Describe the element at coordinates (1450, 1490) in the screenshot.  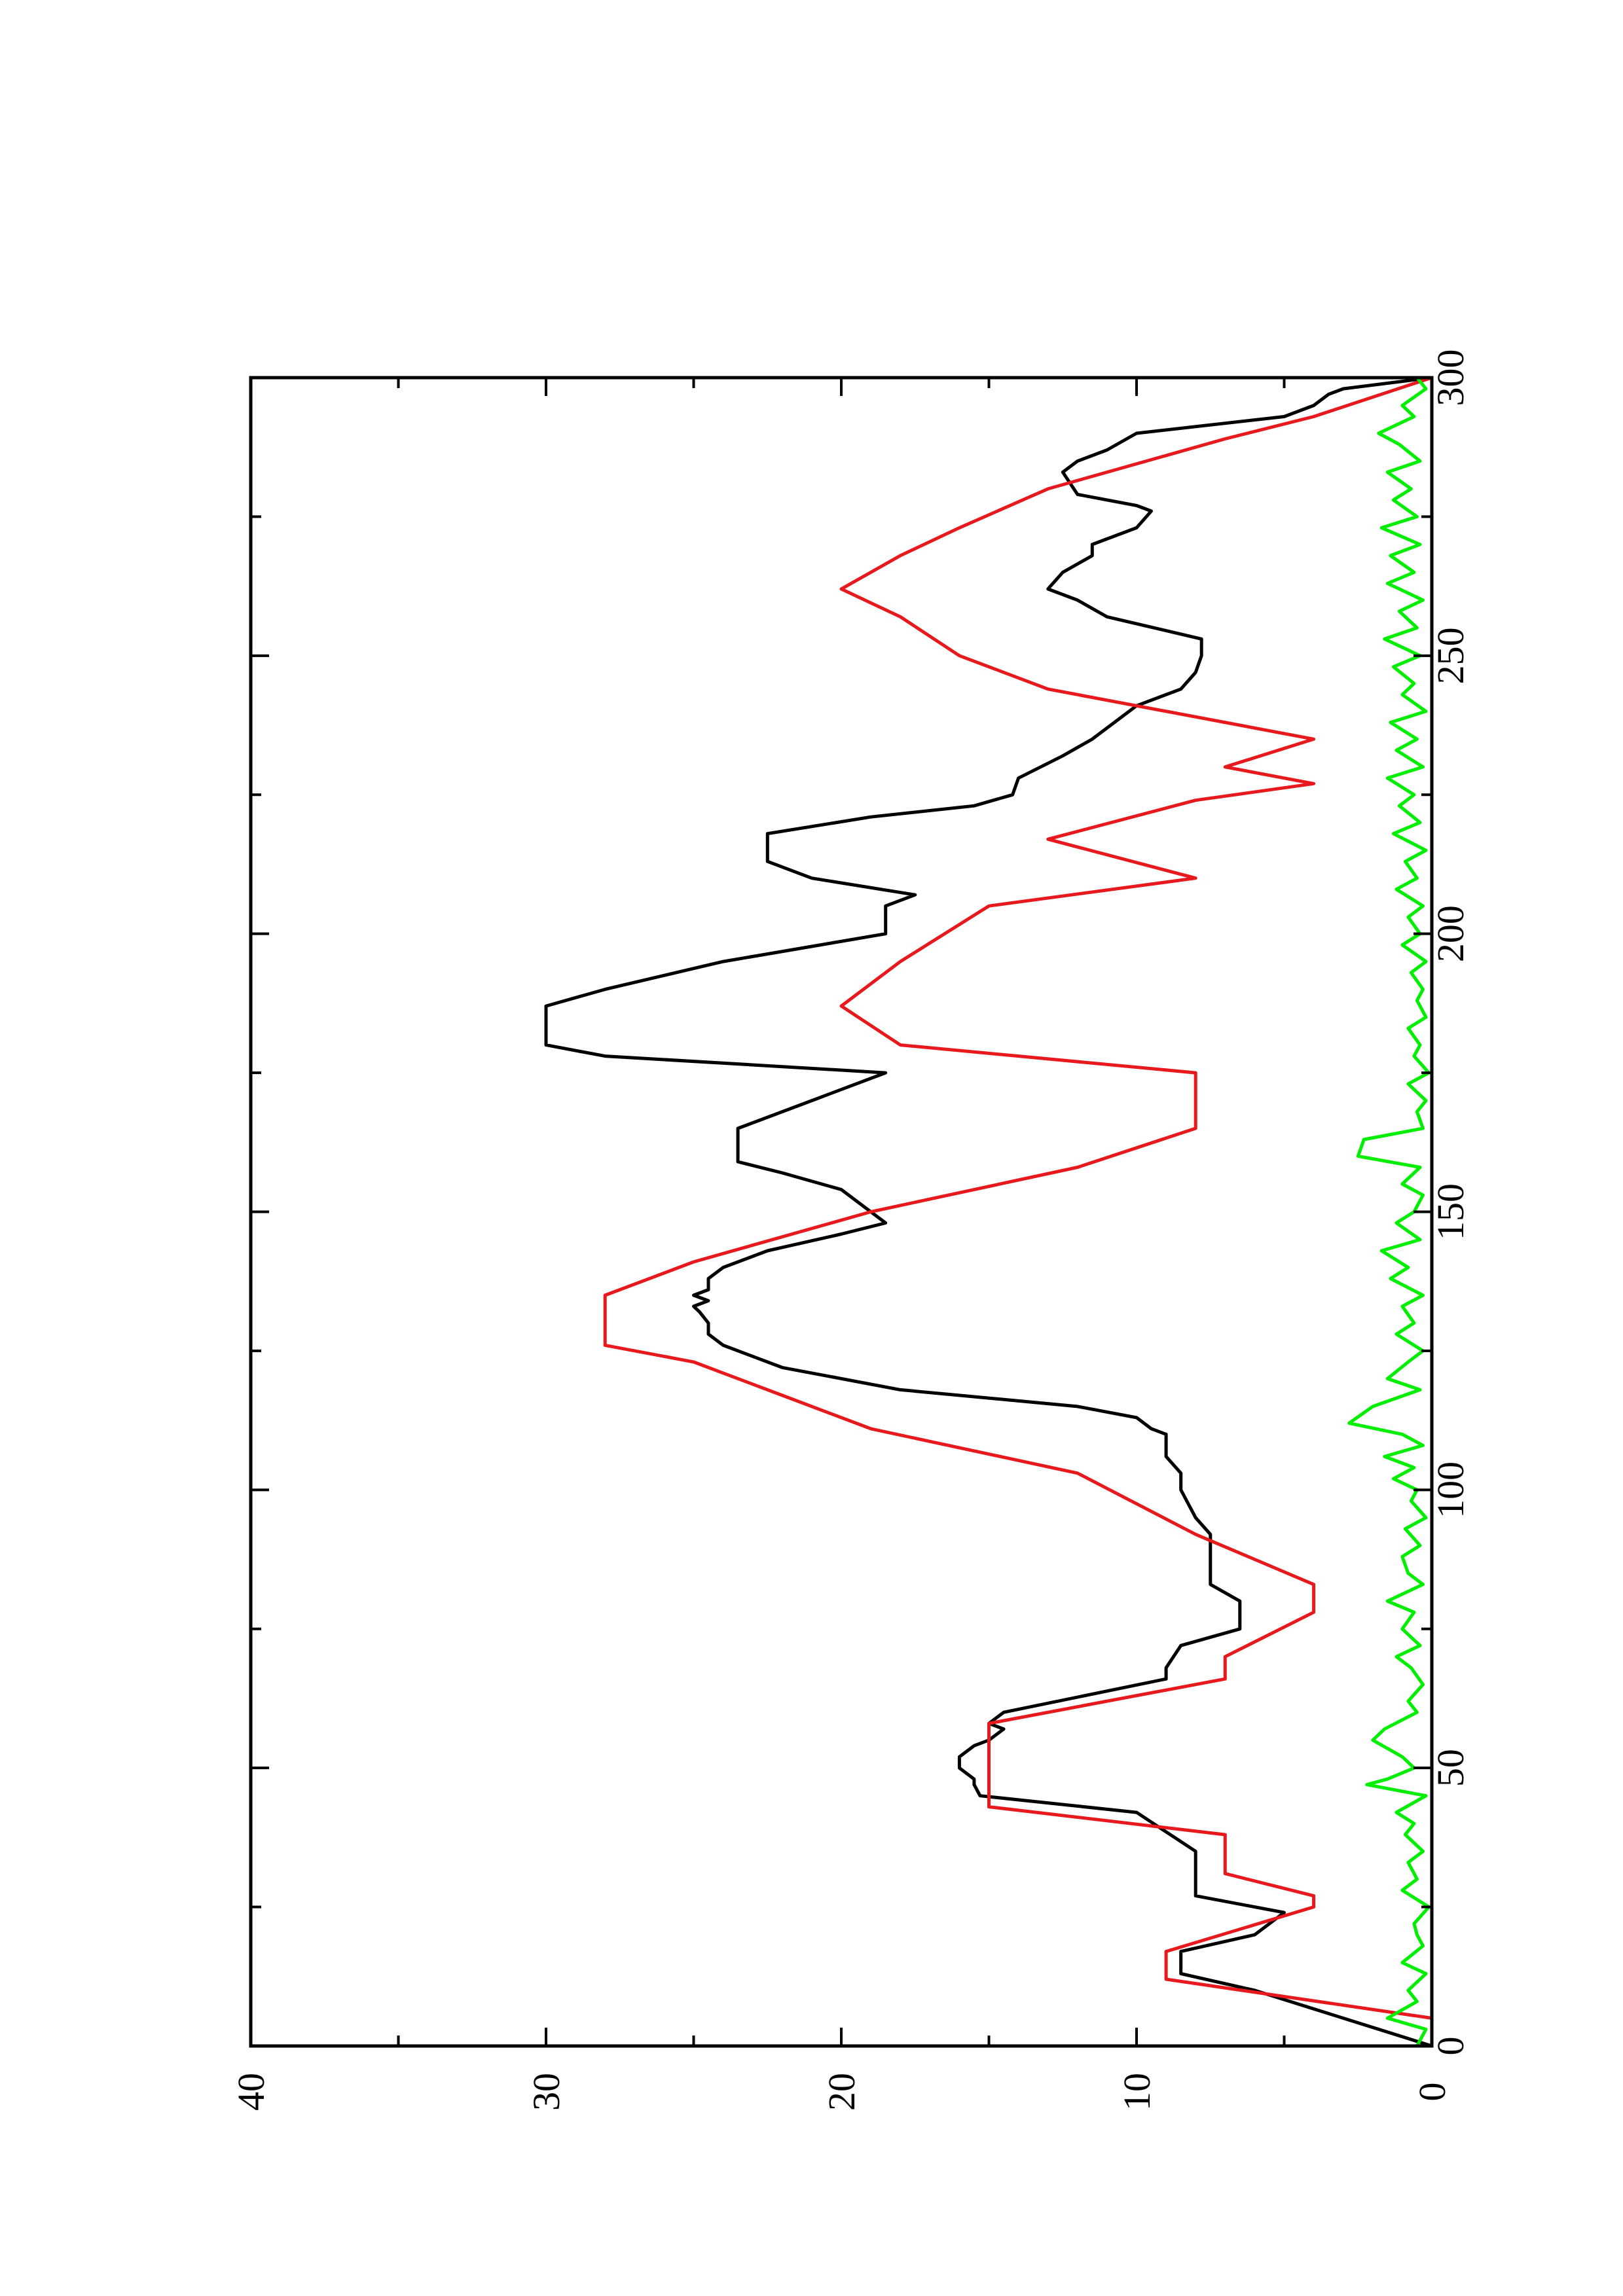
I see `x-tick-label-100: 100` at that location.